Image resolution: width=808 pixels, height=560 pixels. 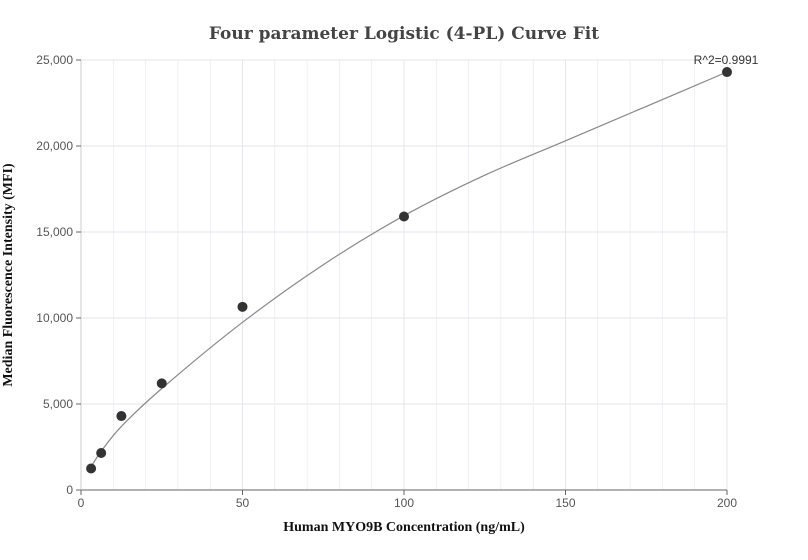 I want to click on chart-title: Four parameter Logistic (4-PL) Curve Fit, so click(x=404, y=34).